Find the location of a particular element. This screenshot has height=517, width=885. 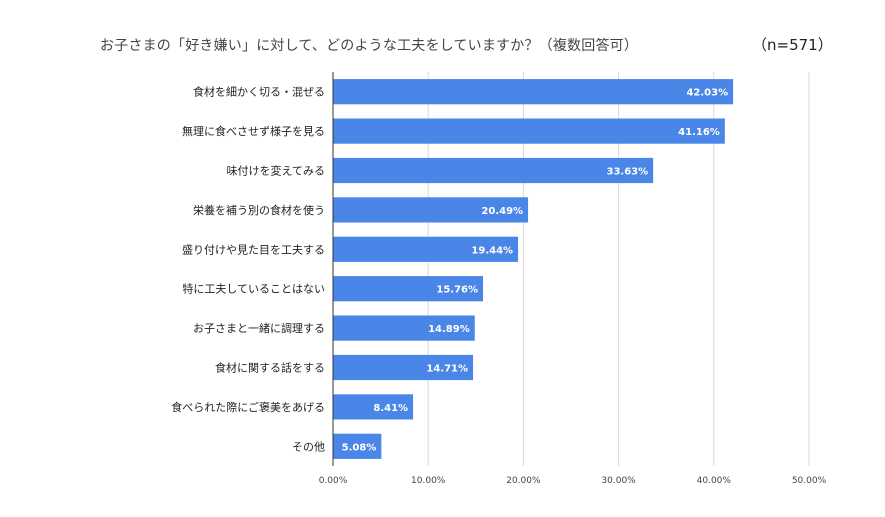

category-label: 食材に関する話をする is located at coordinates (270, 368).